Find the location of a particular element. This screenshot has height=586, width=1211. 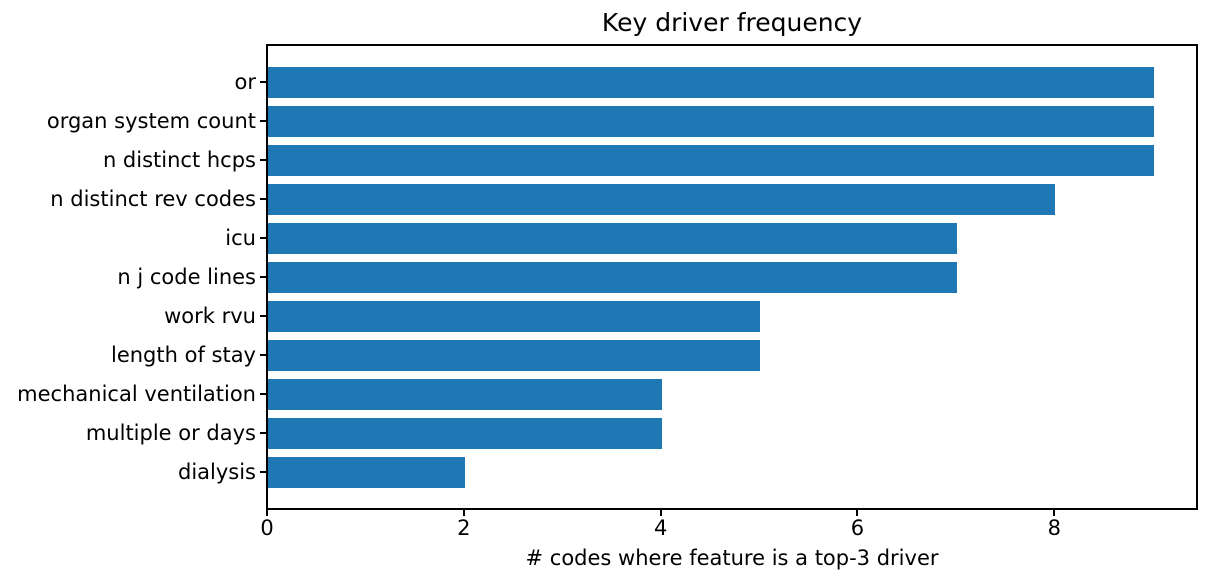

x-tick-label: 8 is located at coordinates (1054, 528).